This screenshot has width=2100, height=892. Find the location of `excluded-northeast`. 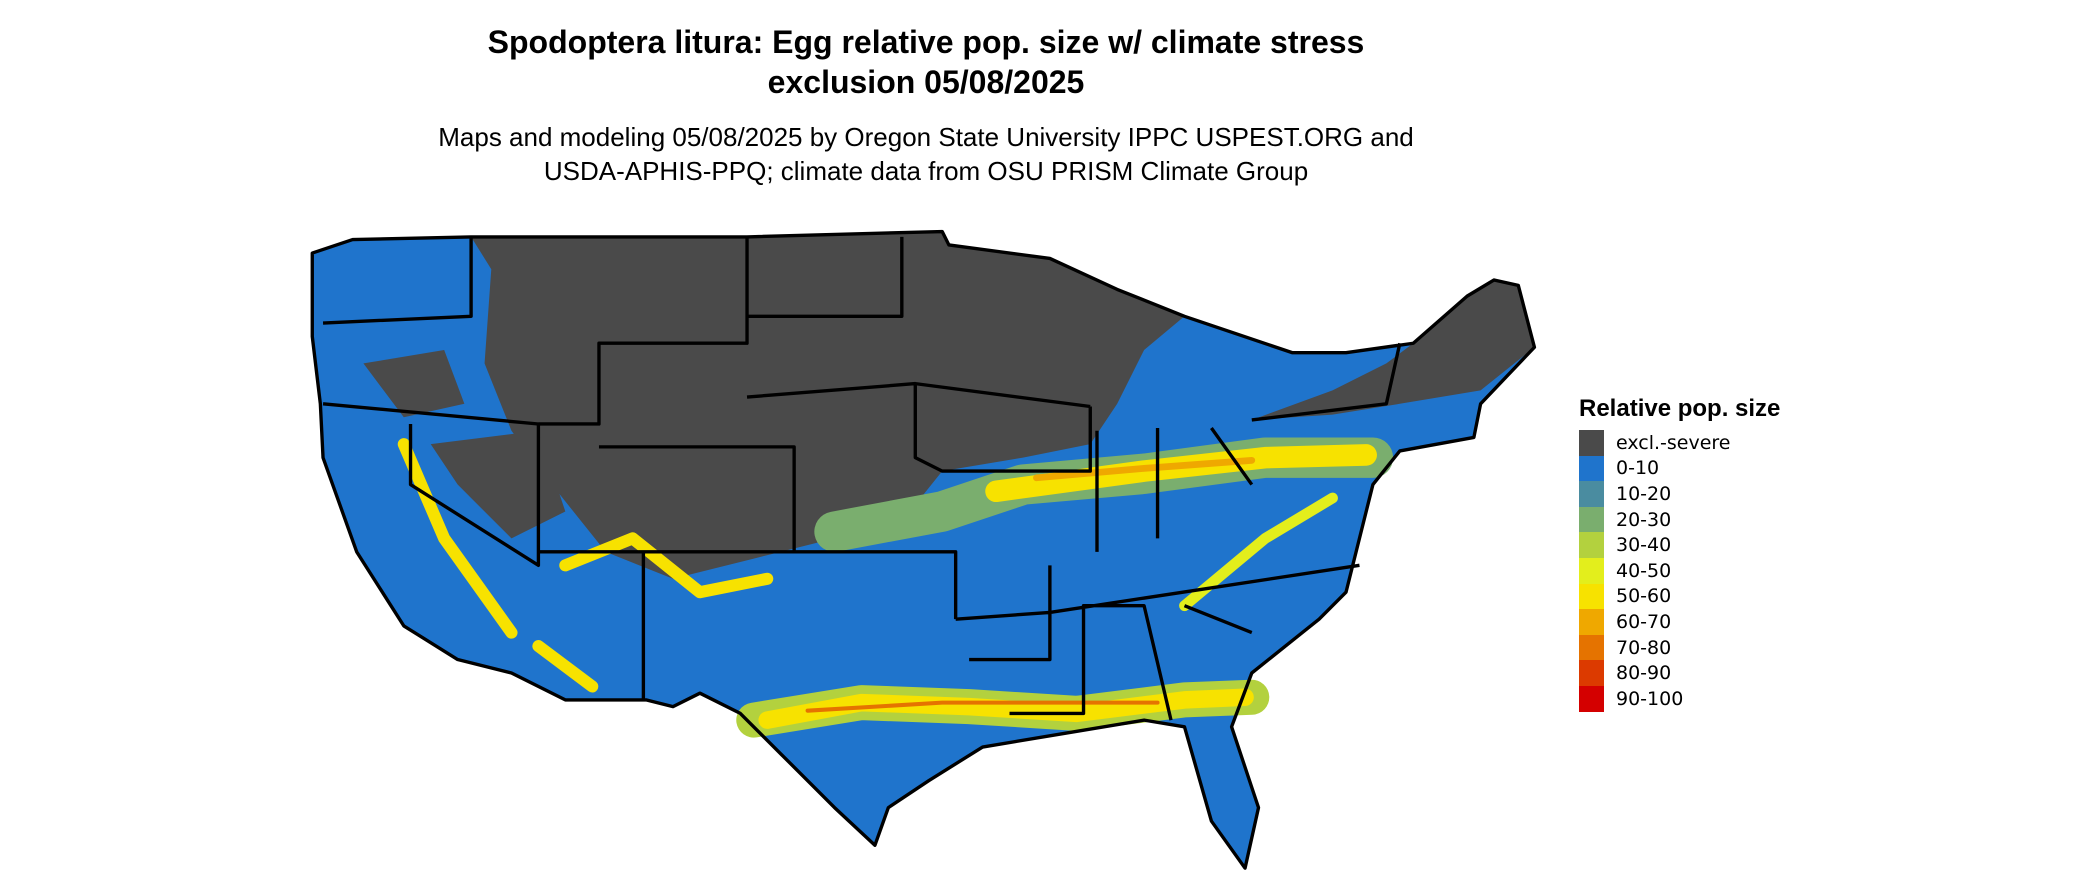

excluded-northeast is located at coordinates (1393, 349).